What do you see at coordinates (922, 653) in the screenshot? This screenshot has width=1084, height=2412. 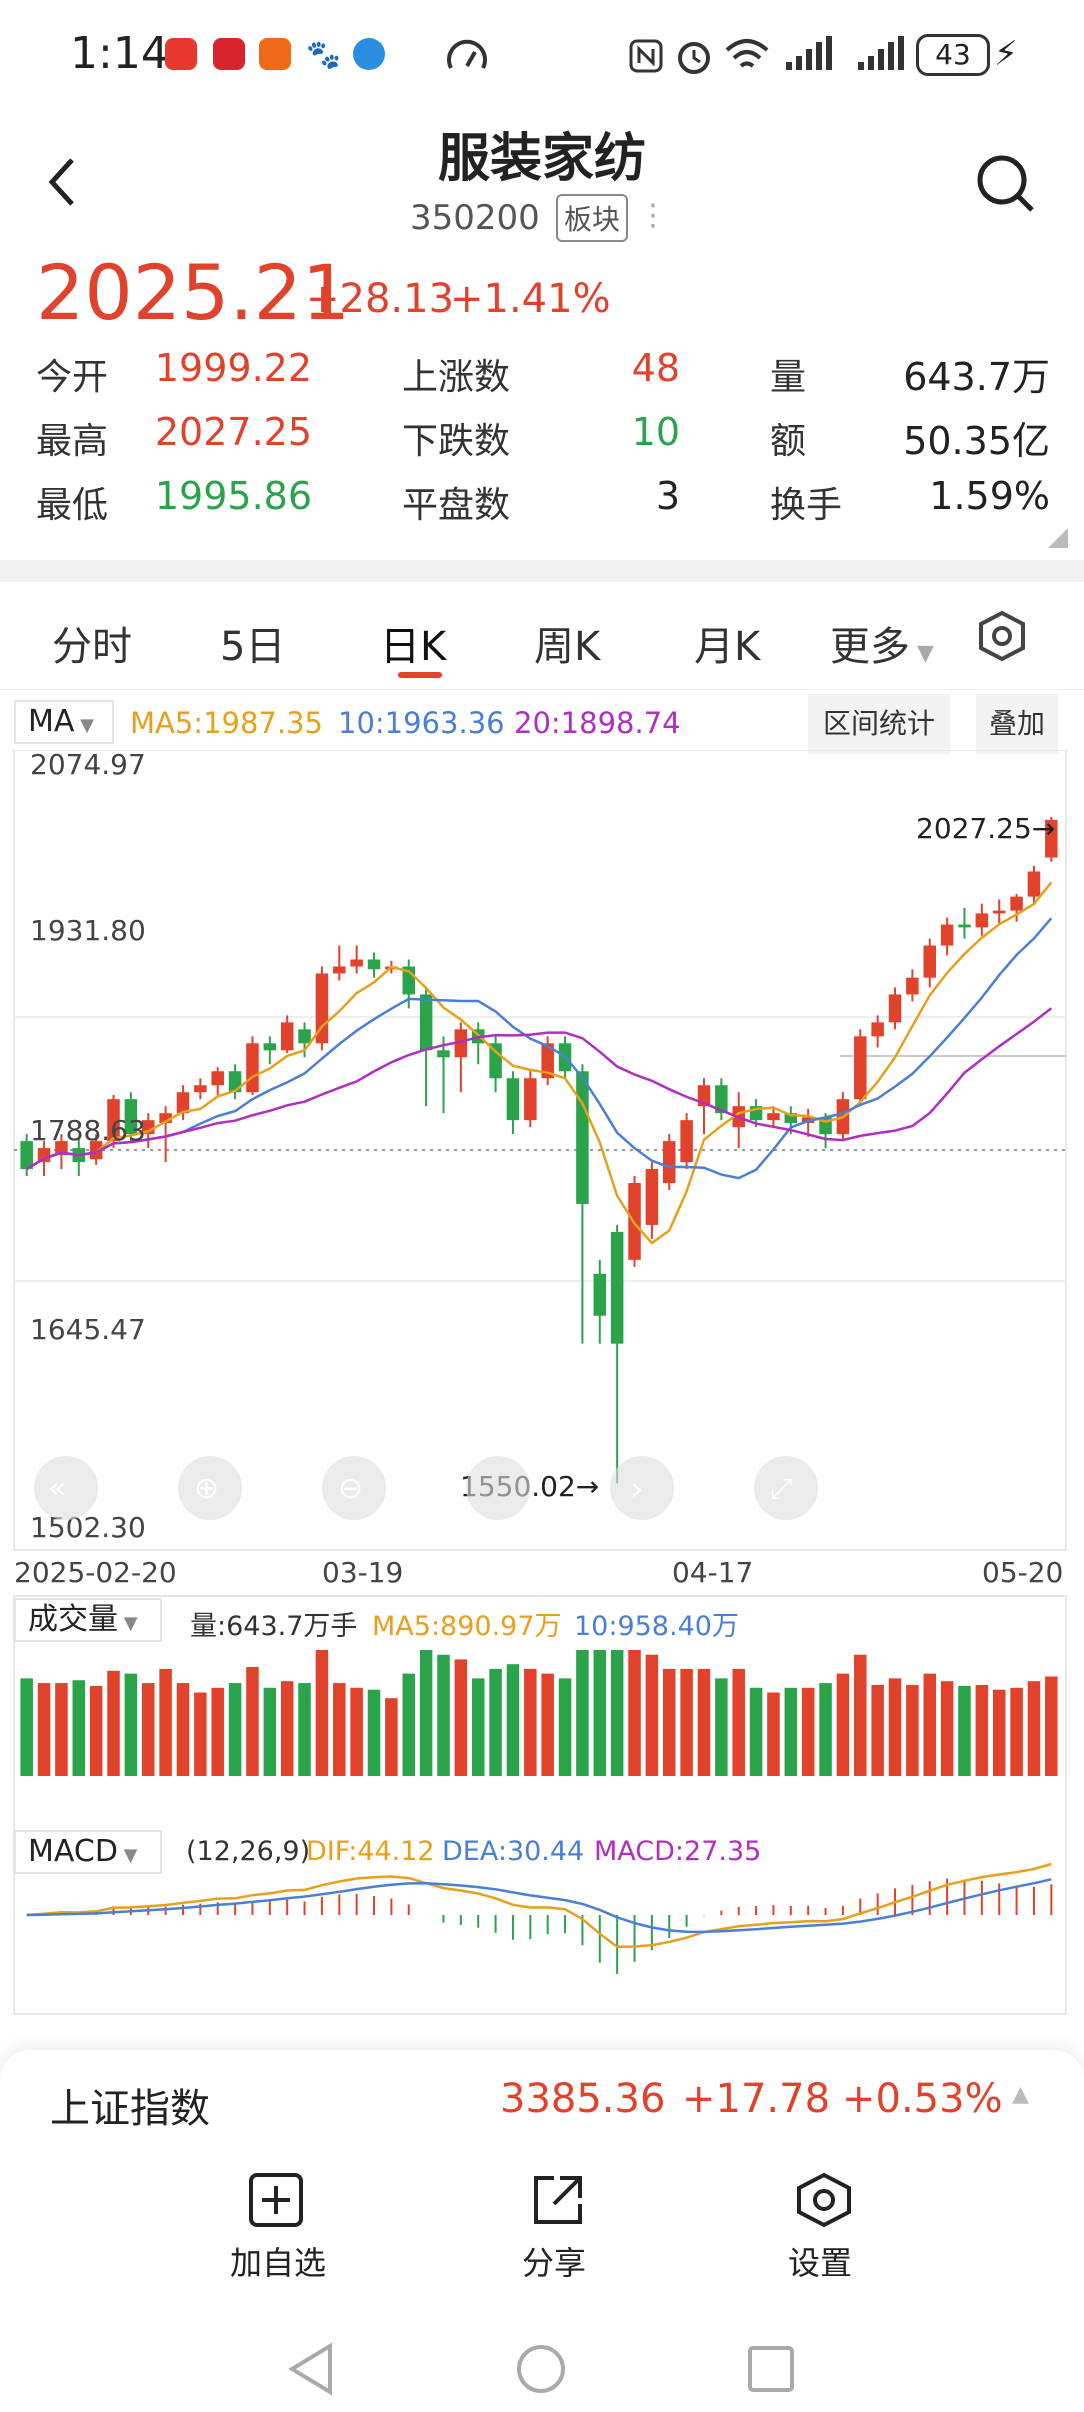 I see `chevron-down-icon: ▼` at bounding box center [922, 653].